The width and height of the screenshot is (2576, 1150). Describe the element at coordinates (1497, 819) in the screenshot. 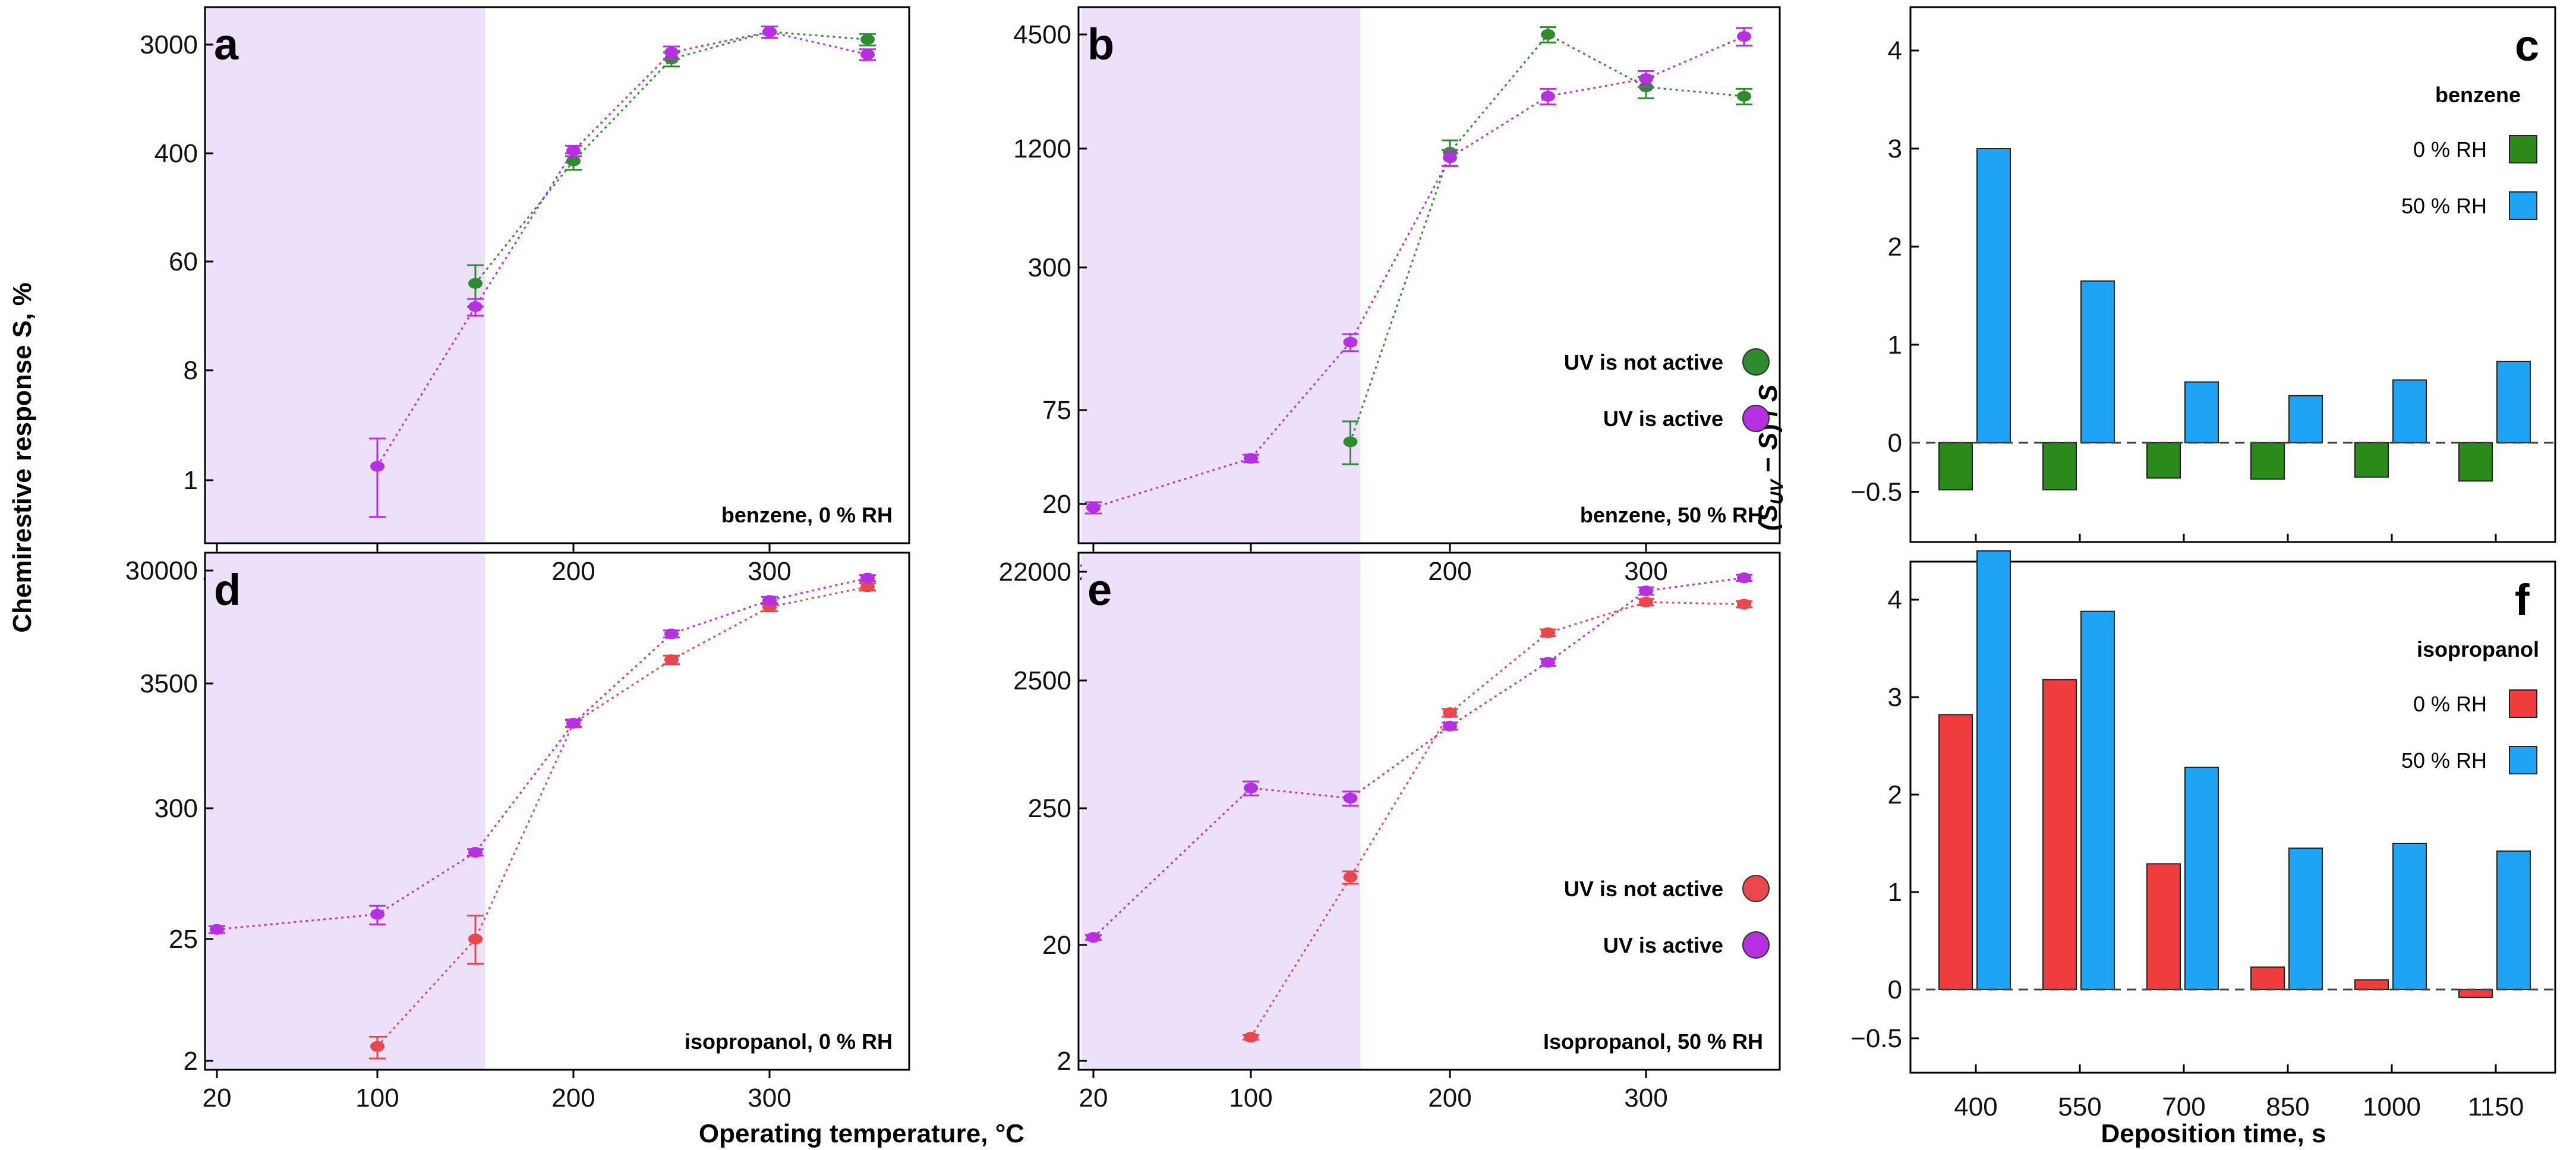

I see `series-line` at that location.